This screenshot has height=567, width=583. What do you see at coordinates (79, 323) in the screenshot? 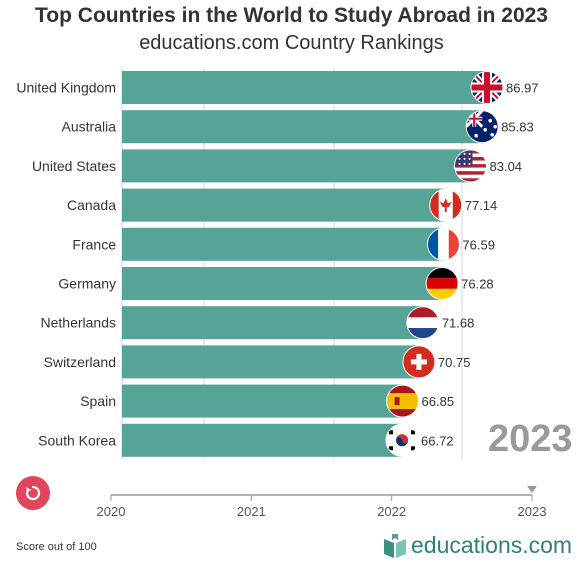
I see `category-label: Netherlands` at bounding box center [79, 323].